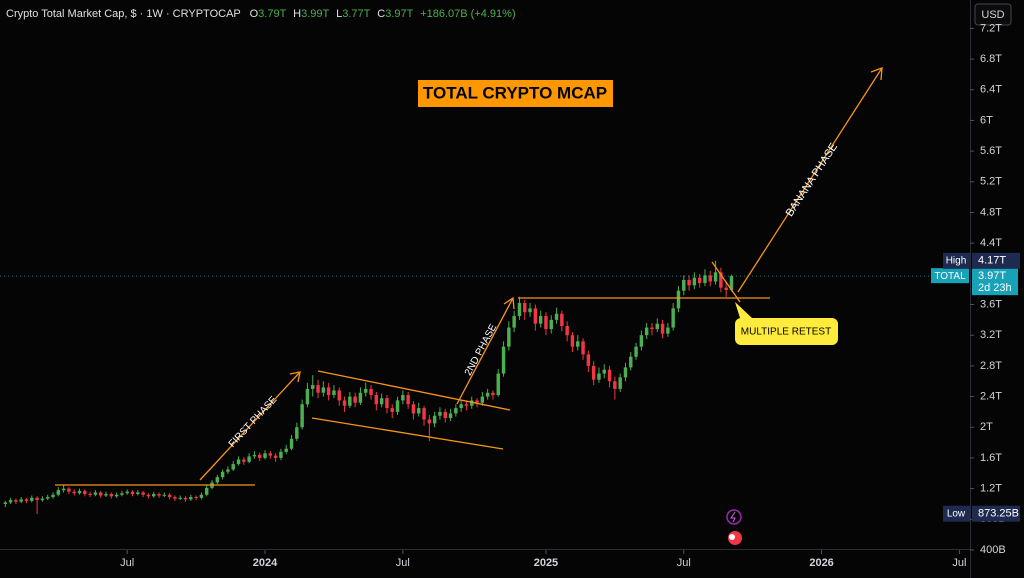 The image size is (1024, 578). What do you see at coordinates (743, 310) in the screenshot?
I see `callout-pointer` at bounding box center [743, 310].